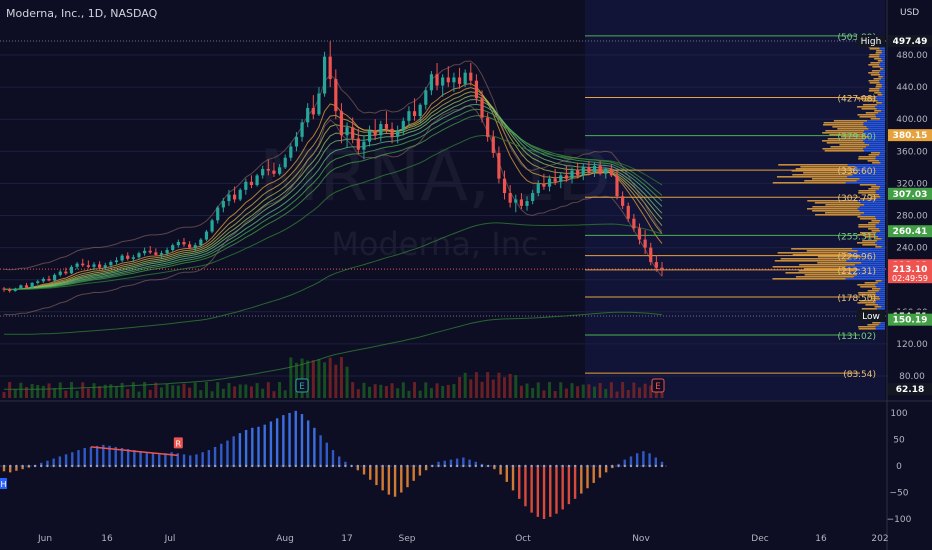 The width and height of the screenshot is (932, 550). I want to click on fib-label: (503.89), so click(856, 38).